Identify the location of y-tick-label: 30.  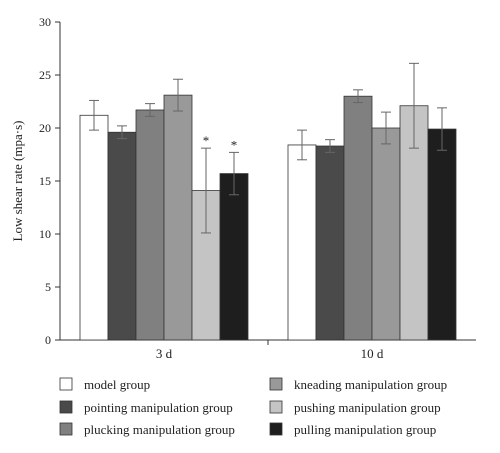
(45, 22).